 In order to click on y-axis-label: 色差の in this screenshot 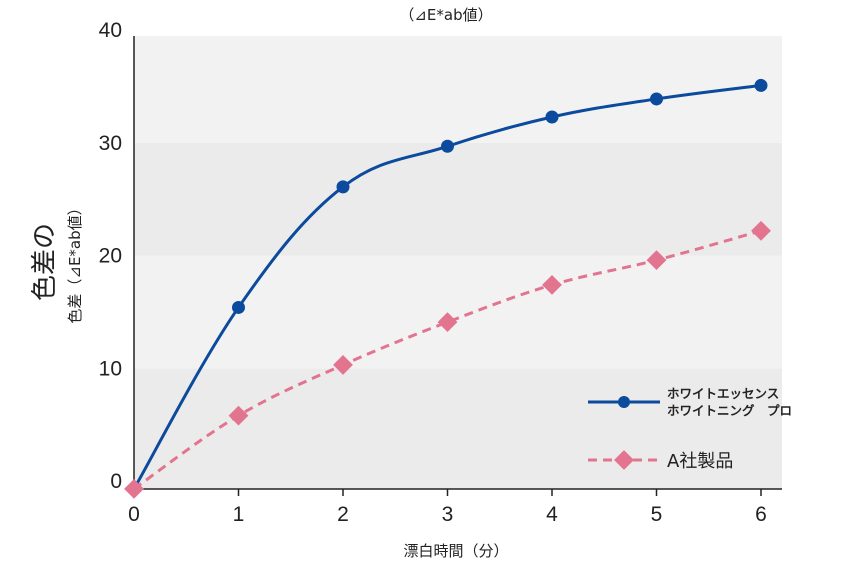, I will do `click(45, 262)`.